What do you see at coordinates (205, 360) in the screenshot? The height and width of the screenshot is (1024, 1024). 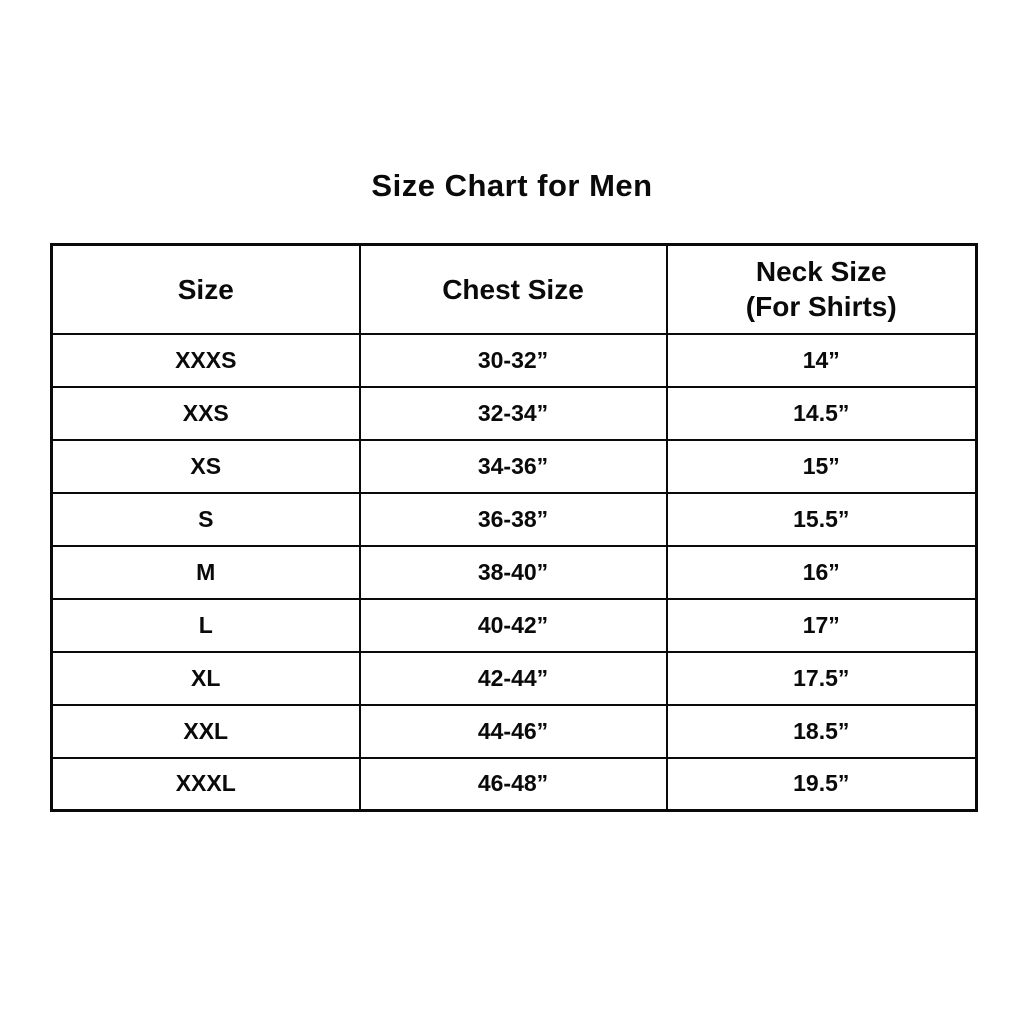 I see `table-cell: XXXS` at bounding box center [205, 360].